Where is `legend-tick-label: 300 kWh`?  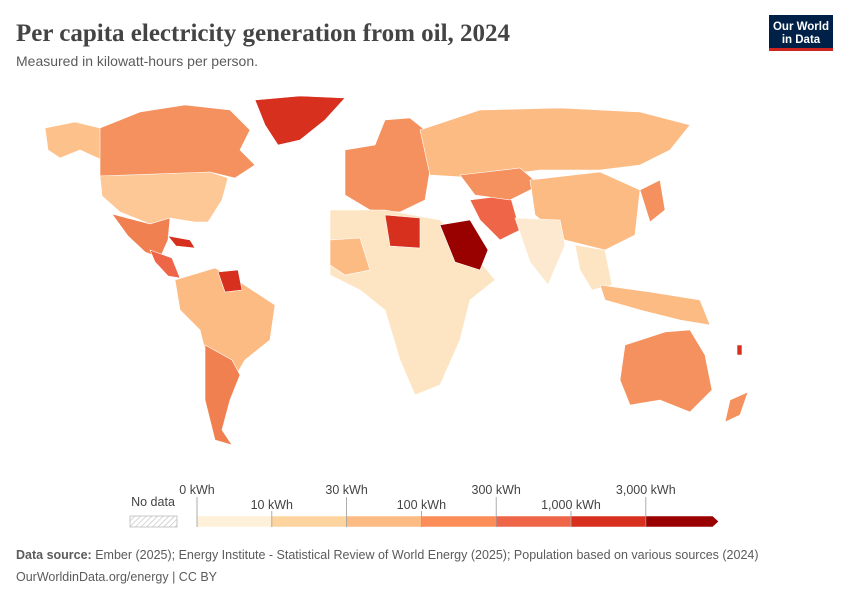
legend-tick-label: 300 kWh is located at coordinates (496, 490).